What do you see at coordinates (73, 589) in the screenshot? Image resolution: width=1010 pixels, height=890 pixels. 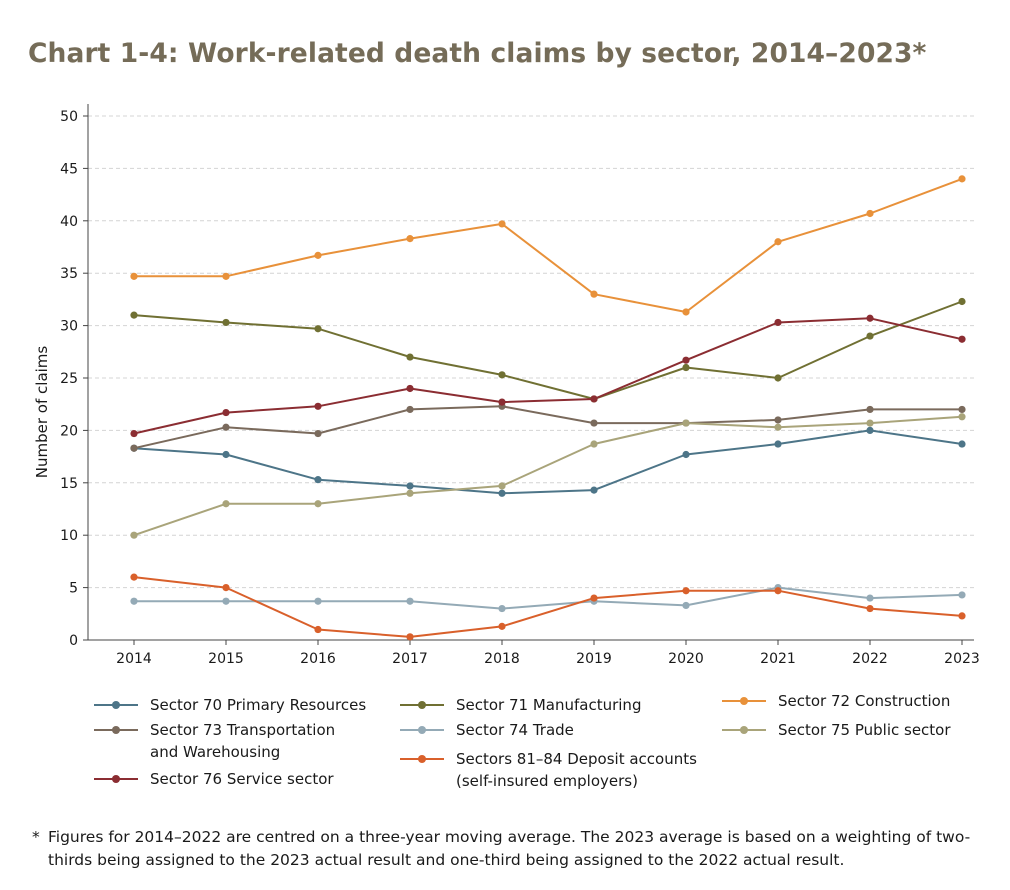 I see `y-tick-label: 5` at bounding box center [73, 589].